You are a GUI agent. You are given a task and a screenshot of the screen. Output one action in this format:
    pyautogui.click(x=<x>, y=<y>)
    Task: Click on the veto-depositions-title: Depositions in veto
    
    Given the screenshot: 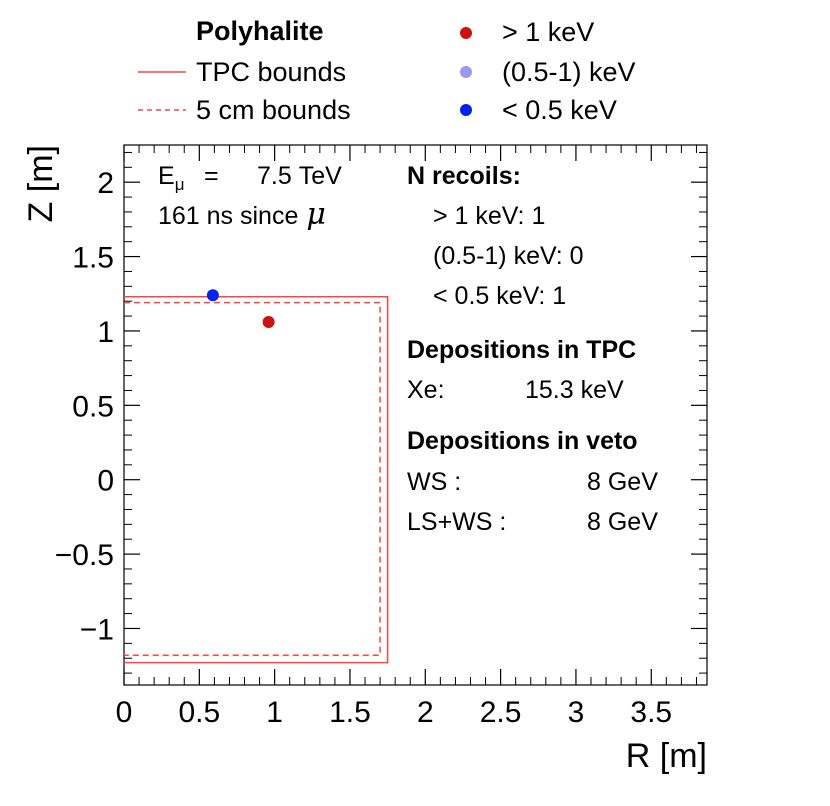 What is the action you would take?
    pyautogui.click(x=522, y=441)
    